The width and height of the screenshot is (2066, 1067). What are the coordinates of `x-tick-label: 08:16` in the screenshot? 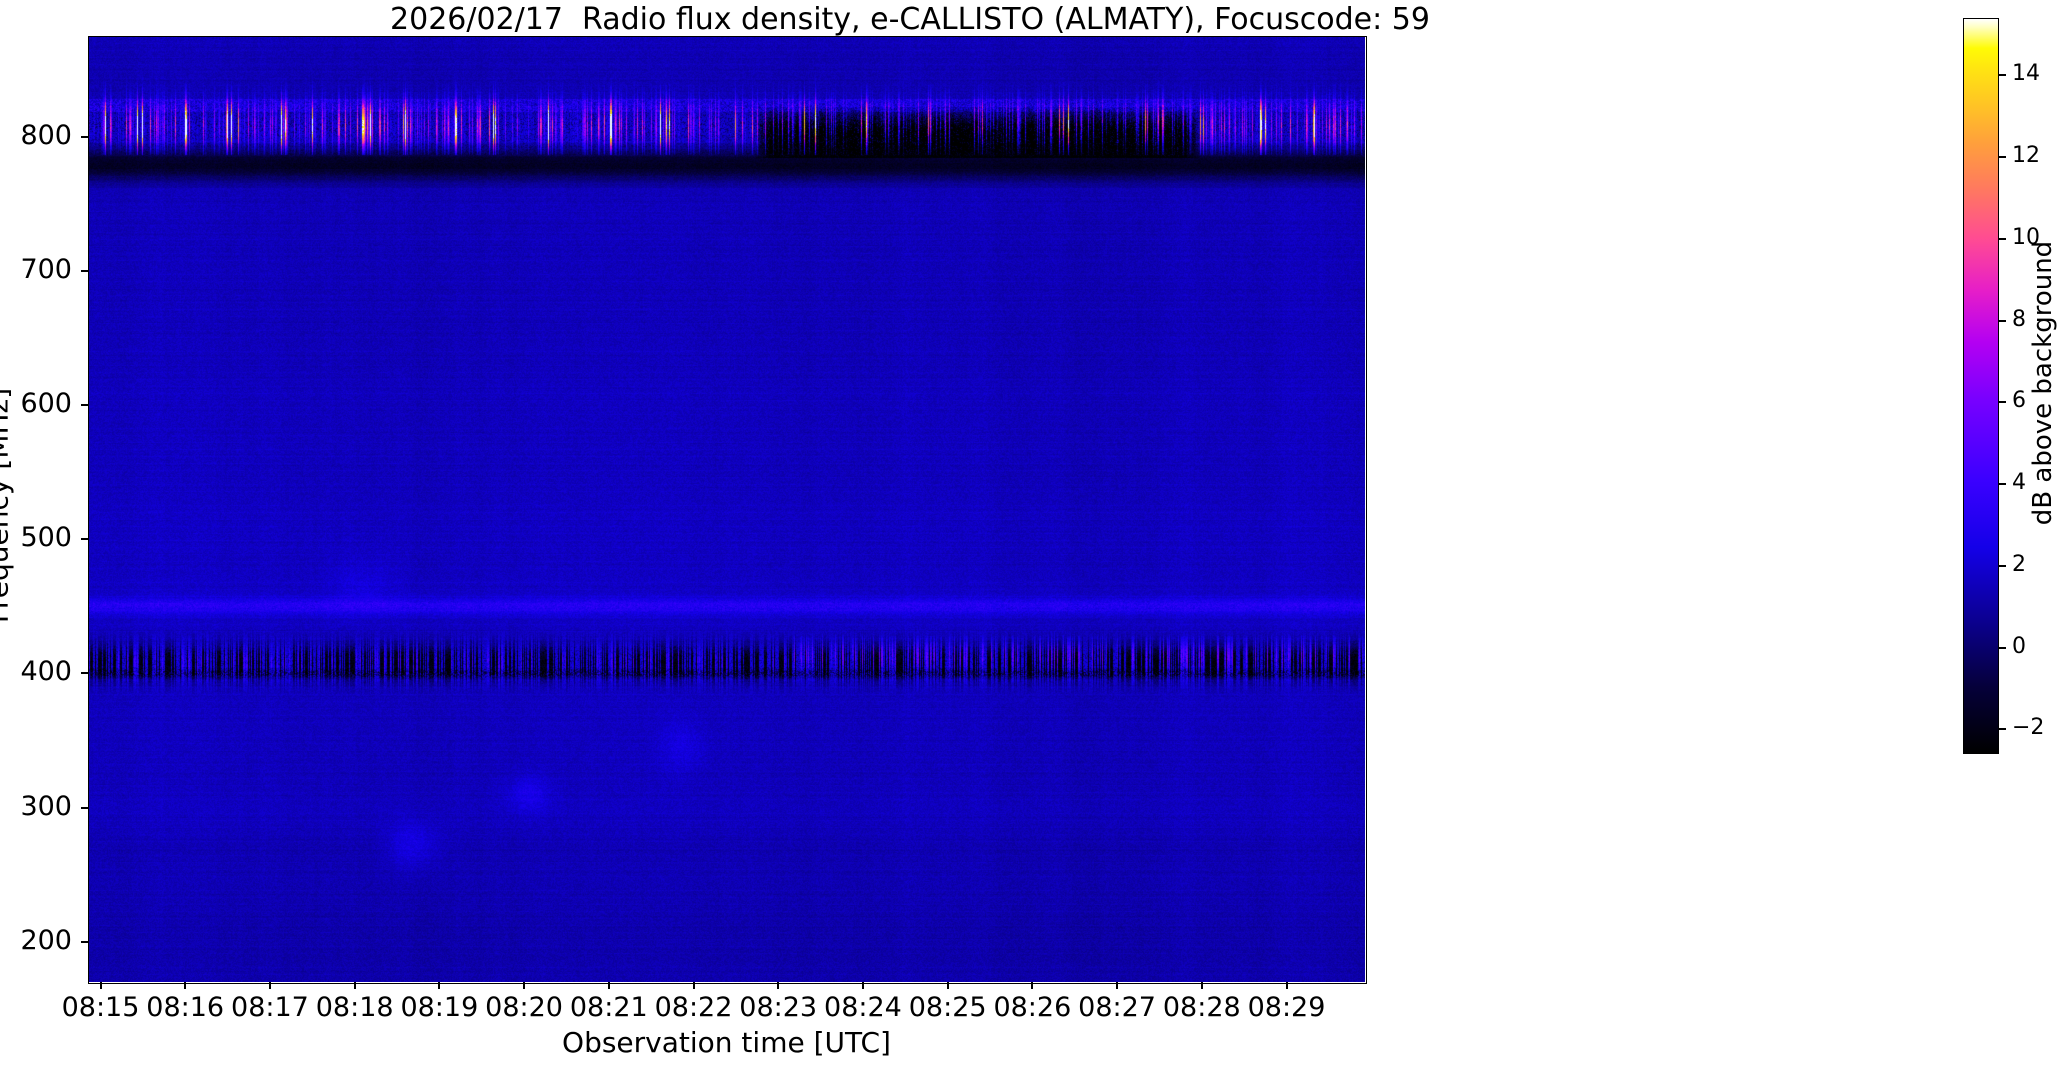 It's located at (185, 1007).